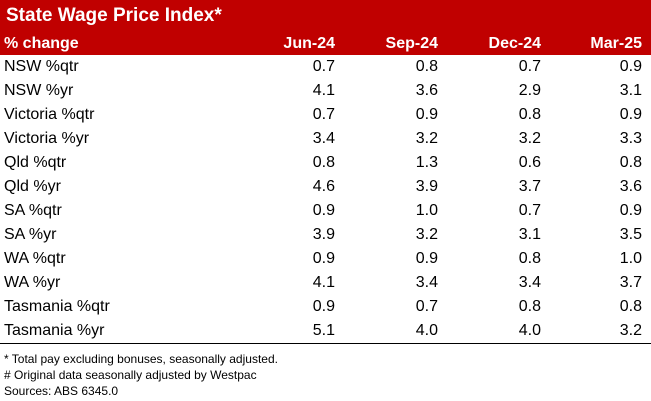 This screenshot has width=651, height=401. I want to click on table-row: Victoria %qtr 0.7 0.9 0.8 0.9, so click(325, 115).